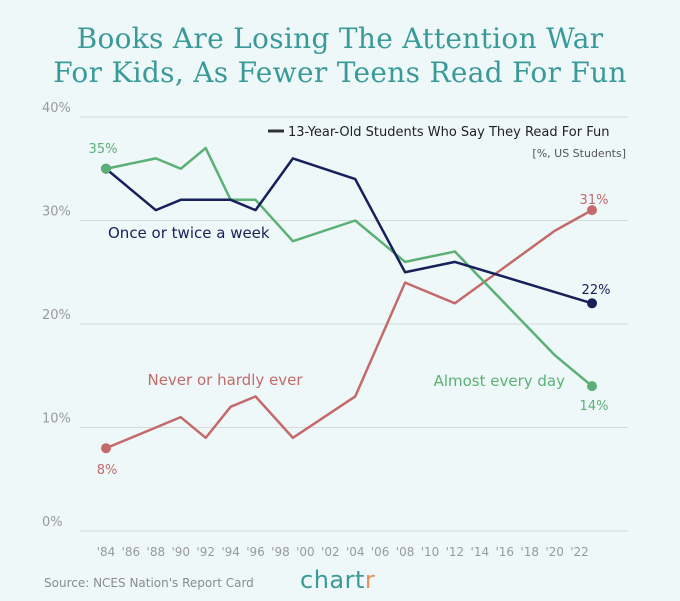 The height and width of the screenshot is (601, 680). What do you see at coordinates (156, 552) in the screenshot?
I see `x-tick-label: '88` at bounding box center [156, 552].